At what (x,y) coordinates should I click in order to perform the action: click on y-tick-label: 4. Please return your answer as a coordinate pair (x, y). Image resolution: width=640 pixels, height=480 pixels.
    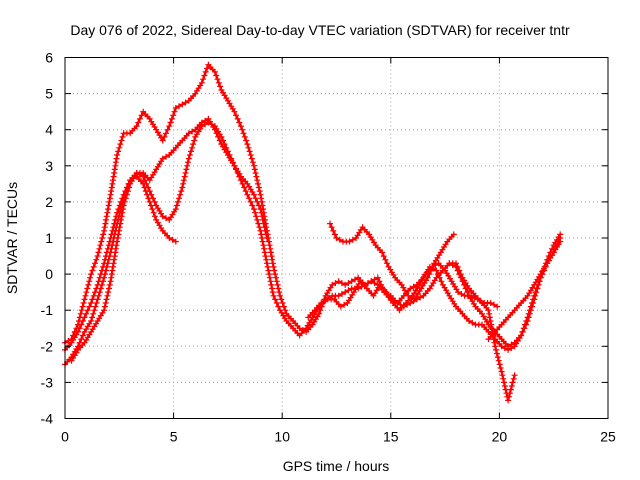
    Looking at the image, I should click on (49, 130).